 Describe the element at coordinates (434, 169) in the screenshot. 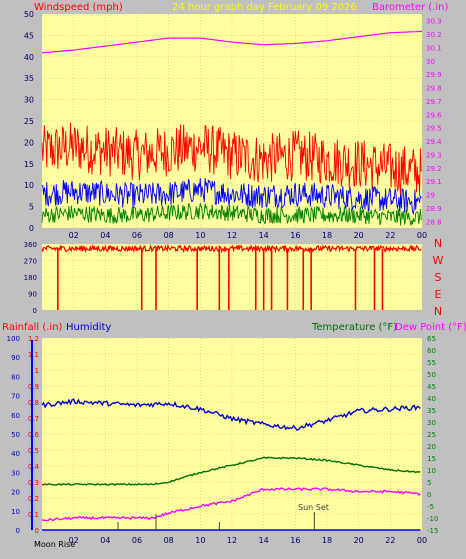

I see `y2-tick-label: 29.2` at that location.